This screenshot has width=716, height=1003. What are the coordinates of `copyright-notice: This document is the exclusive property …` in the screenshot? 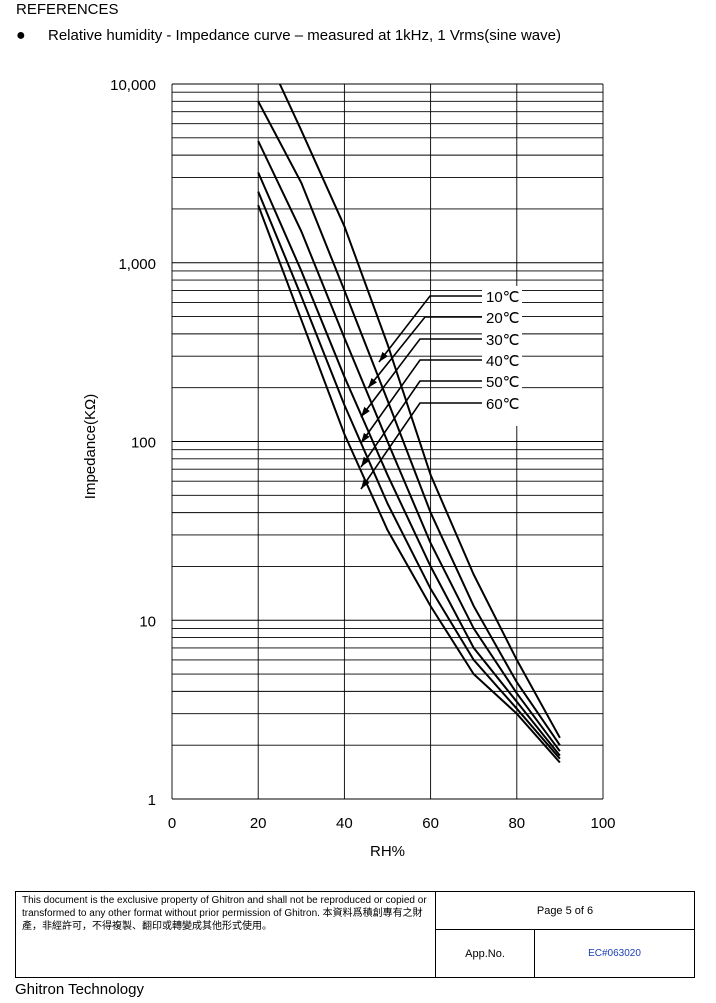 It's located at (226, 934).